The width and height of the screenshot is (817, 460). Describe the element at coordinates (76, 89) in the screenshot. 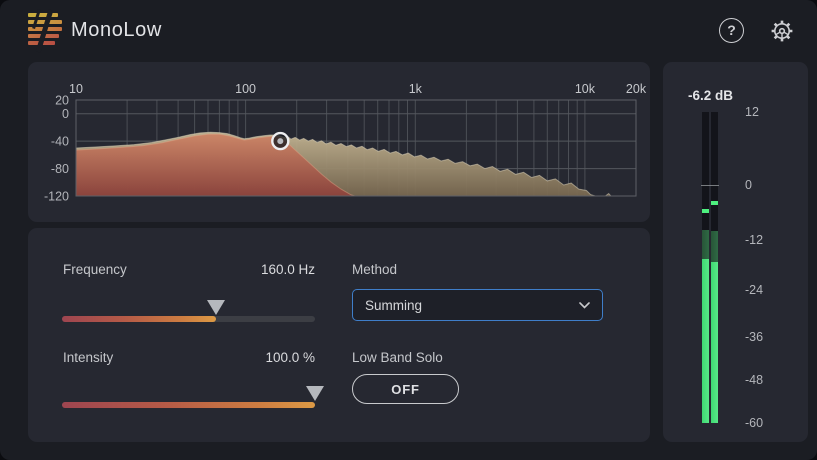

I see `freq-tick-label: 10` at that location.